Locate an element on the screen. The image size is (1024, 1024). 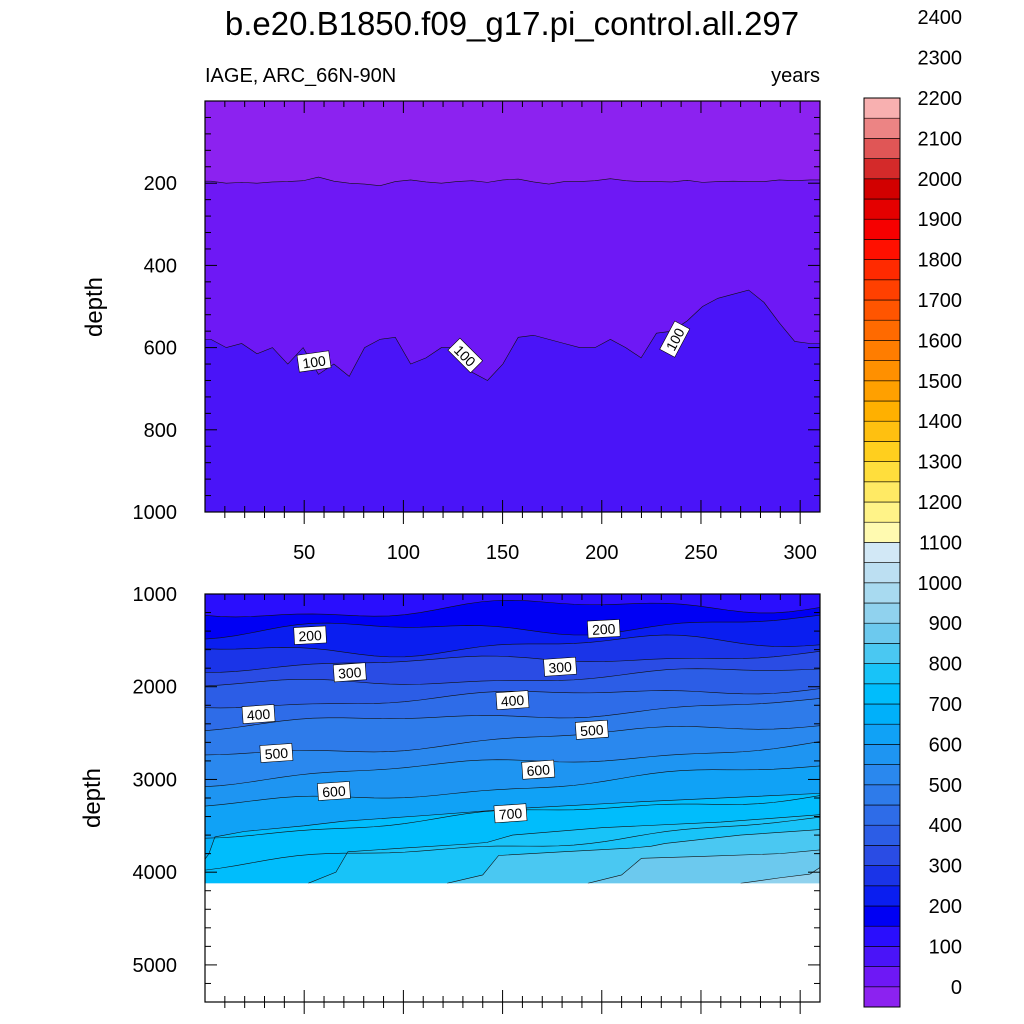
lower-missing-data-area is located at coordinates (512, 942).